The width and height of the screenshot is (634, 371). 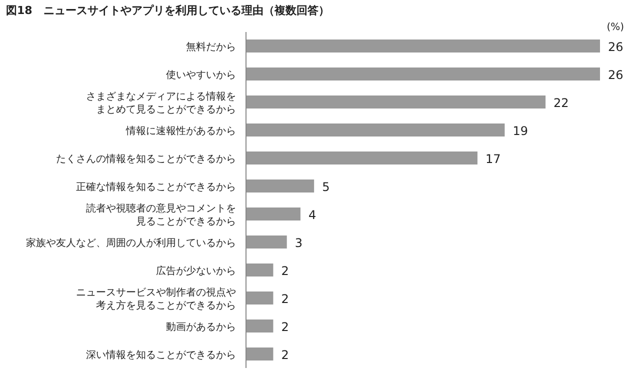 I want to click on data-label: 4, so click(x=312, y=215).